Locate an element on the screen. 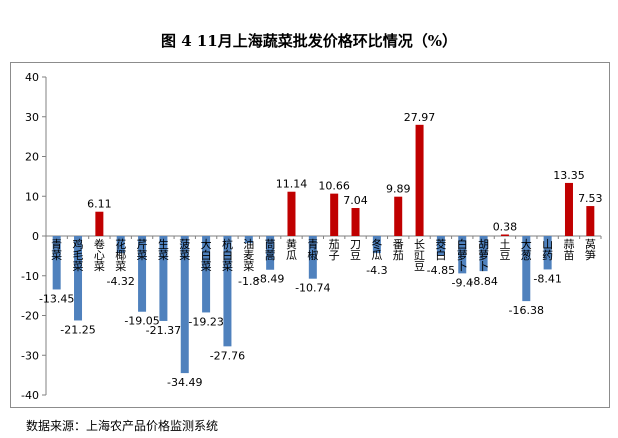 This screenshot has width=618, height=438. chart-title: 图 4 11月上海蔬菜批发价格环比情况（%） is located at coordinates (308, 41).